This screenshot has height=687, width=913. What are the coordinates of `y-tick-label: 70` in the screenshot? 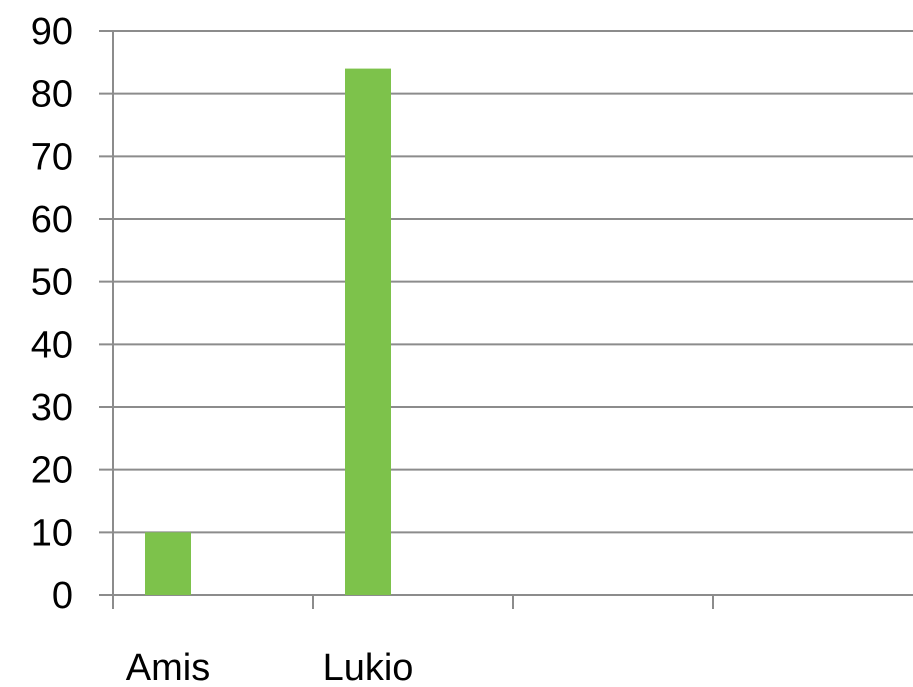 It's located at (52, 157).